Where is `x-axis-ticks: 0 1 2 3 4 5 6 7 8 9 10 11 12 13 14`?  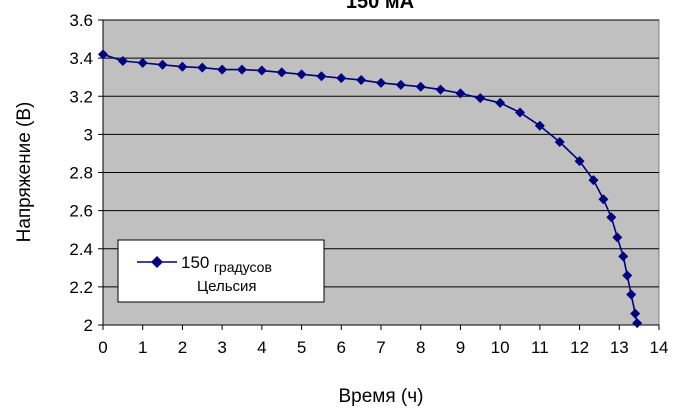
x-axis-ticks: 0 1 2 3 4 5 6 7 8 9 10 11 12 13 14 is located at coordinates (383, 341).